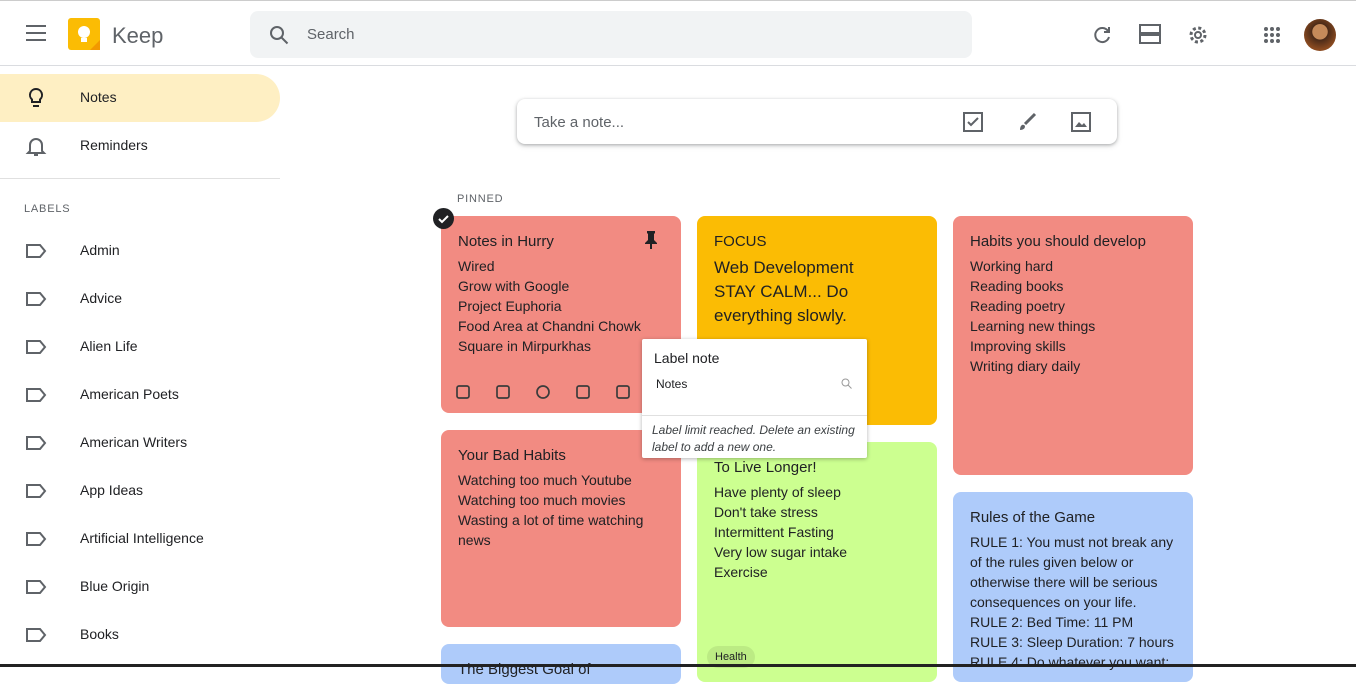  I want to click on note-line: Have plenty of sleep, so click(777, 492).